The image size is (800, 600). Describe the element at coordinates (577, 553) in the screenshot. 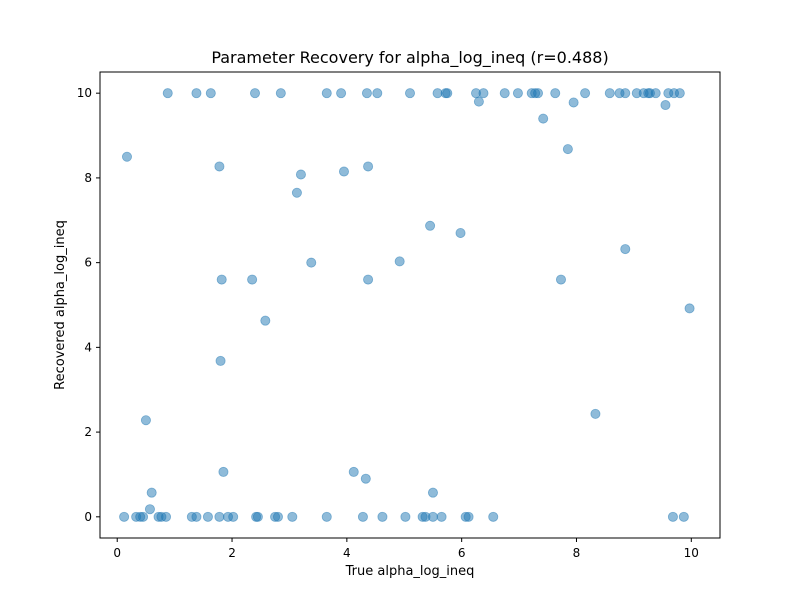

I see `x-tick-label-4: 8` at that location.